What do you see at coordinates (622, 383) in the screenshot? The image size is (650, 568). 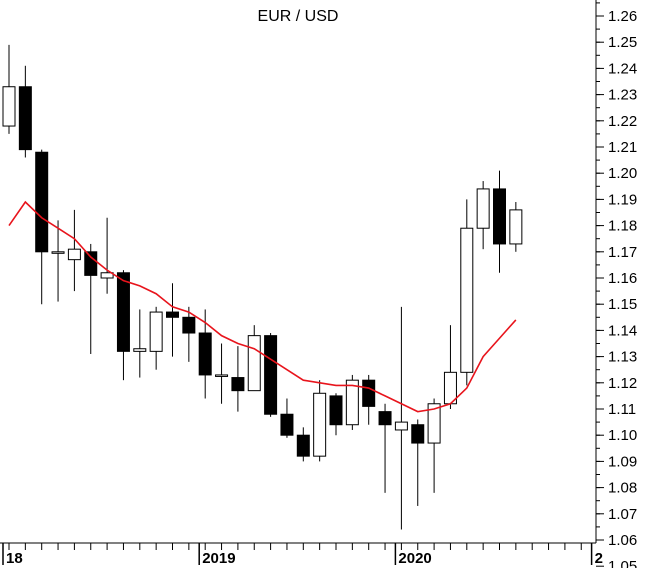 I see `y-tick-label: 1.12` at bounding box center [622, 383].